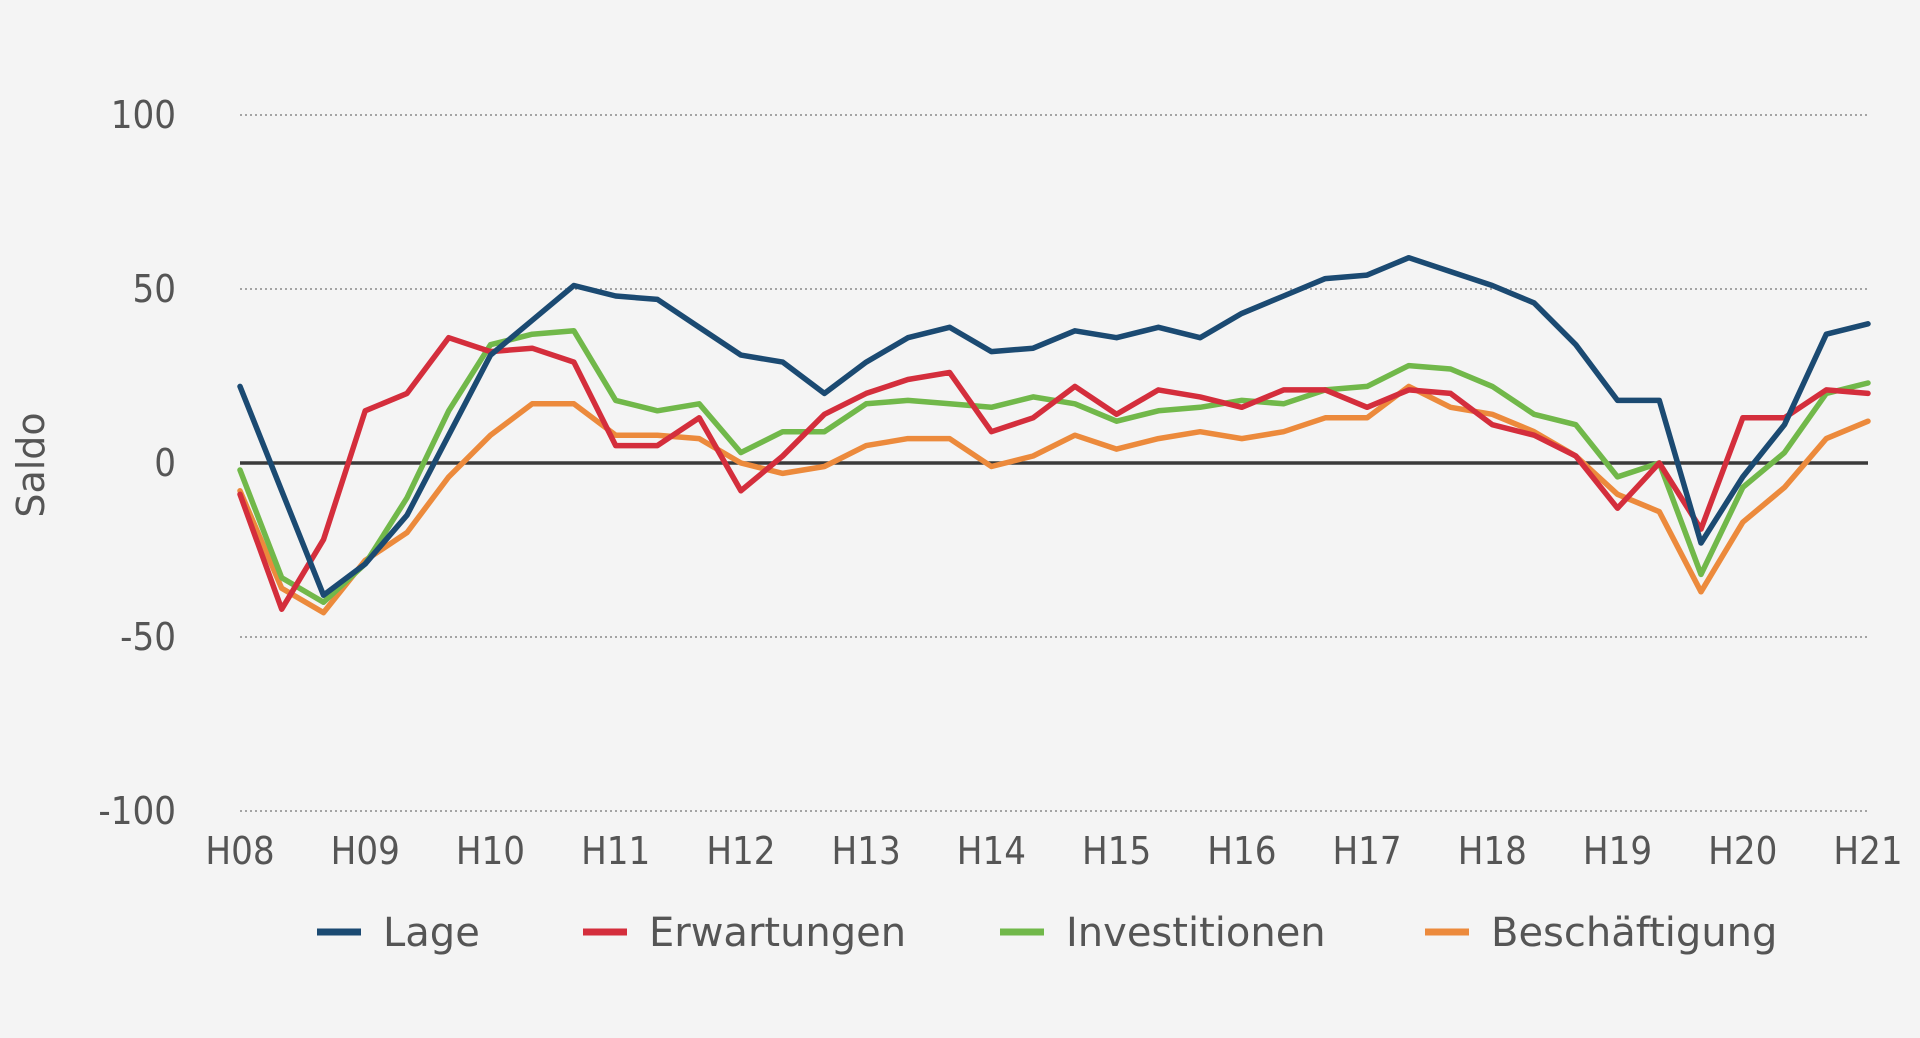 The height and width of the screenshot is (1038, 1920). What do you see at coordinates (1366, 851) in the screenshot?
I see `x-tick-label: H17` at bounding box center [1366, 851].